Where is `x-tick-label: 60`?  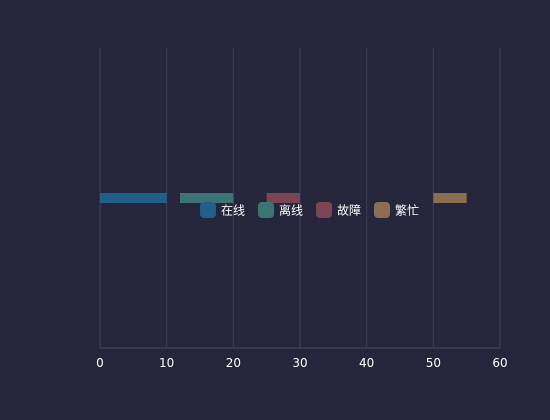
x-tick-label: 60 is located at coordinates (499, 363).